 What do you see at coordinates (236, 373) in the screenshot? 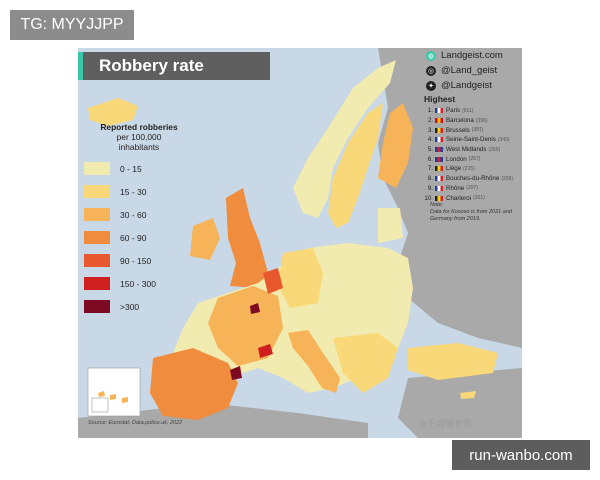
I see `barcelona-hotspot` at bounding box center [236, 373].